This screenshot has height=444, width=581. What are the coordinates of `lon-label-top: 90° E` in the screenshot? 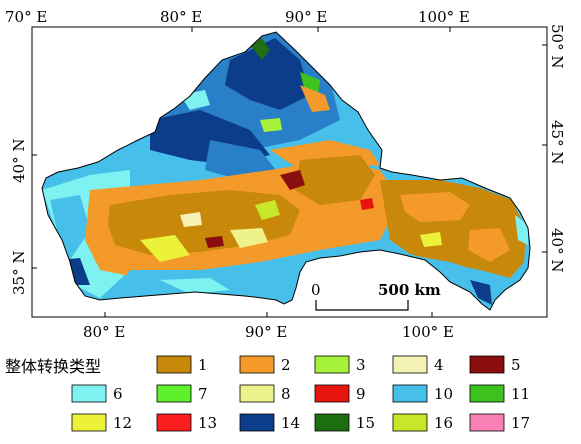 It's located at (306, 17).